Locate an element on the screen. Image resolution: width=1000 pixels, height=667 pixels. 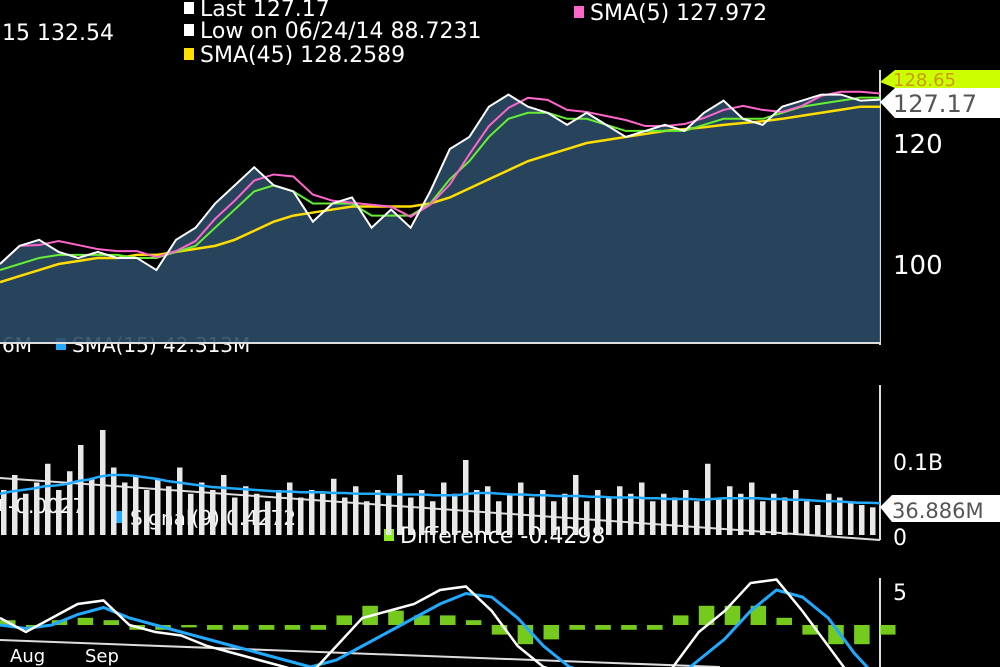
legend-label: SMA(5) 127.972 is located at coordinates (678, 13).